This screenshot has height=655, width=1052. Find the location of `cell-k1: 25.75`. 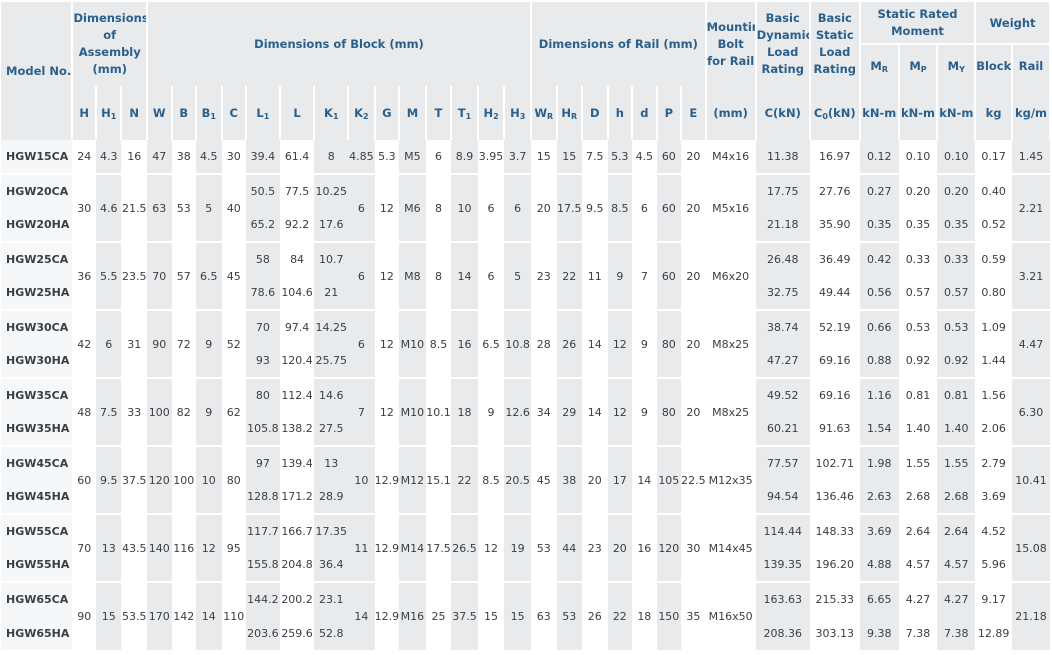

cell-k1: 25.75 is located at coordinates (331, 361).